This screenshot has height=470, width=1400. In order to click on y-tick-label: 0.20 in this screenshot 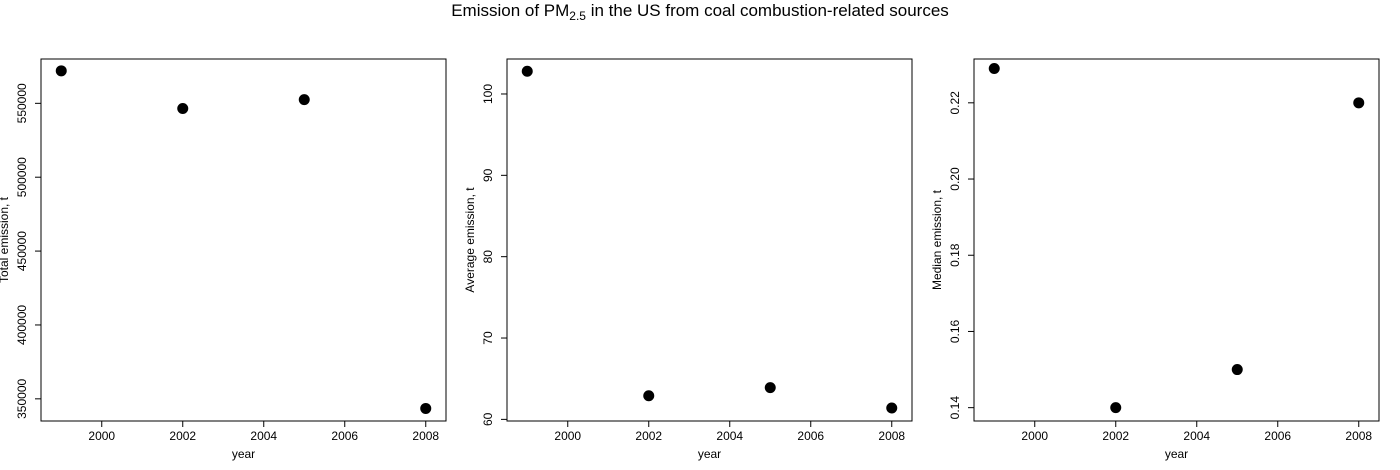, I will do `click(955, 179)`.